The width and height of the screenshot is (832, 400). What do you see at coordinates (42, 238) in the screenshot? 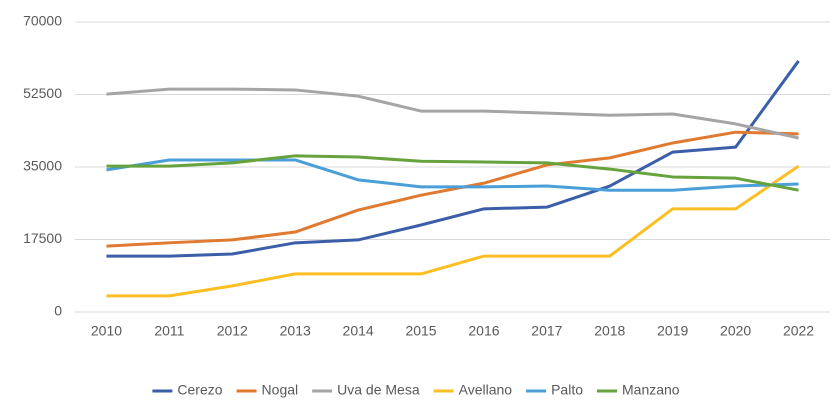
I see `y-tick-label: 17500` at bounding box center [42, 238].